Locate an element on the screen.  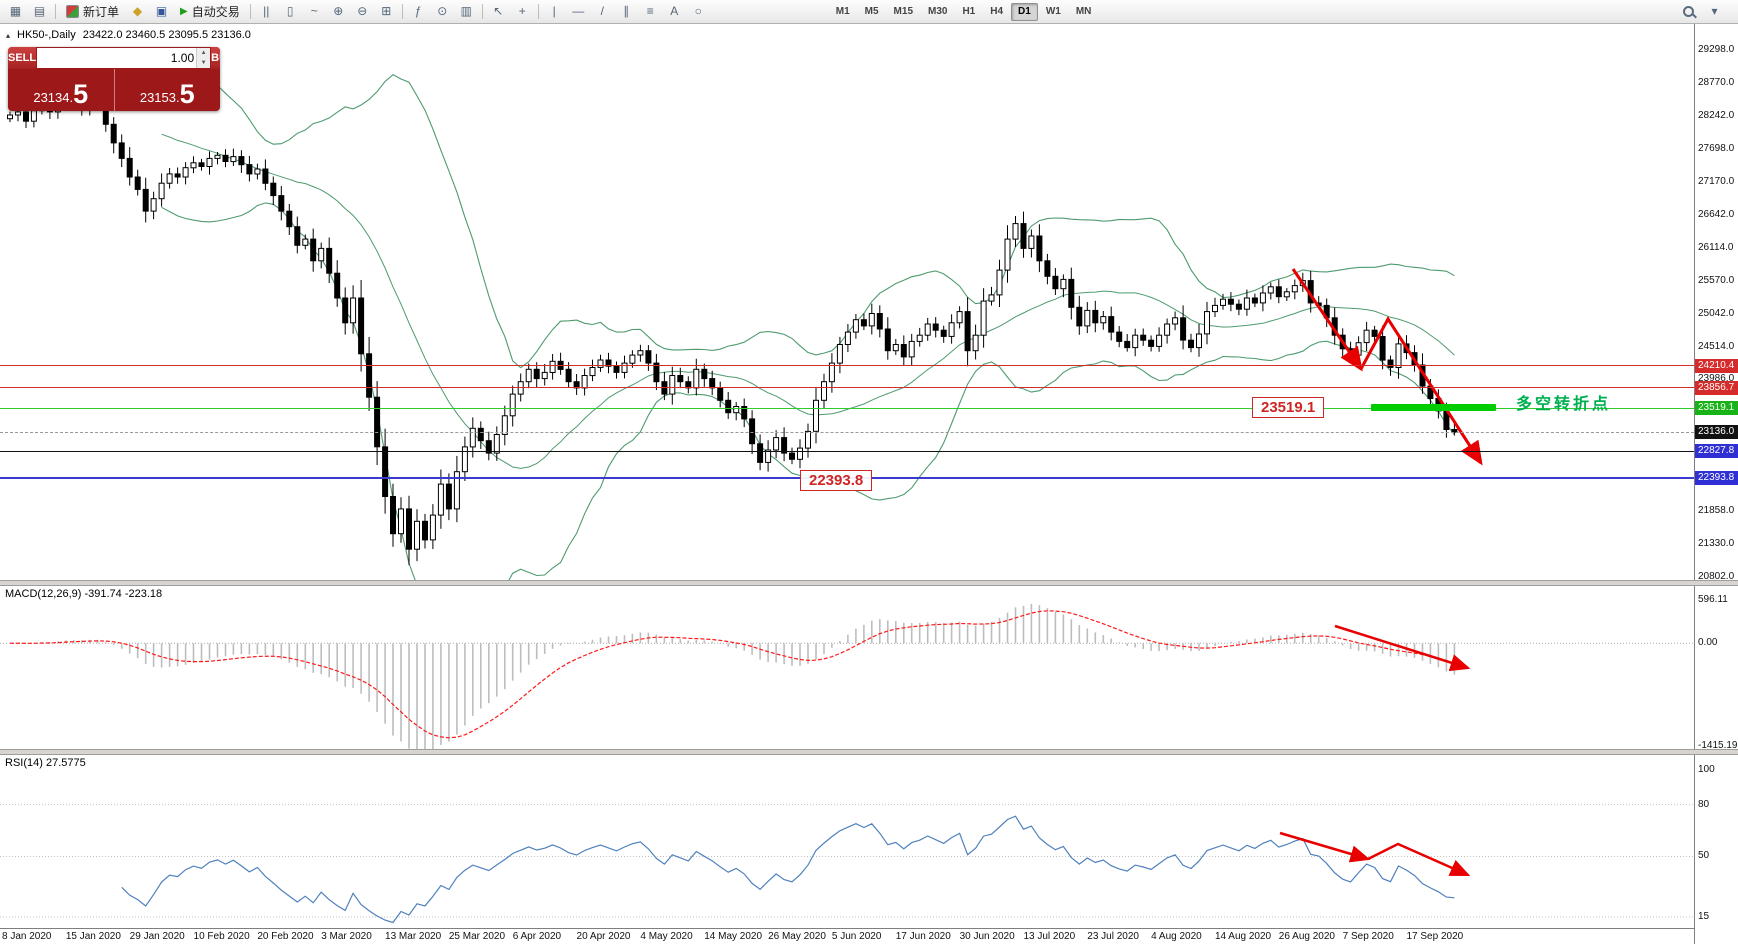
timeframe-button-H4: H4 is located at coordinates (996, 12).